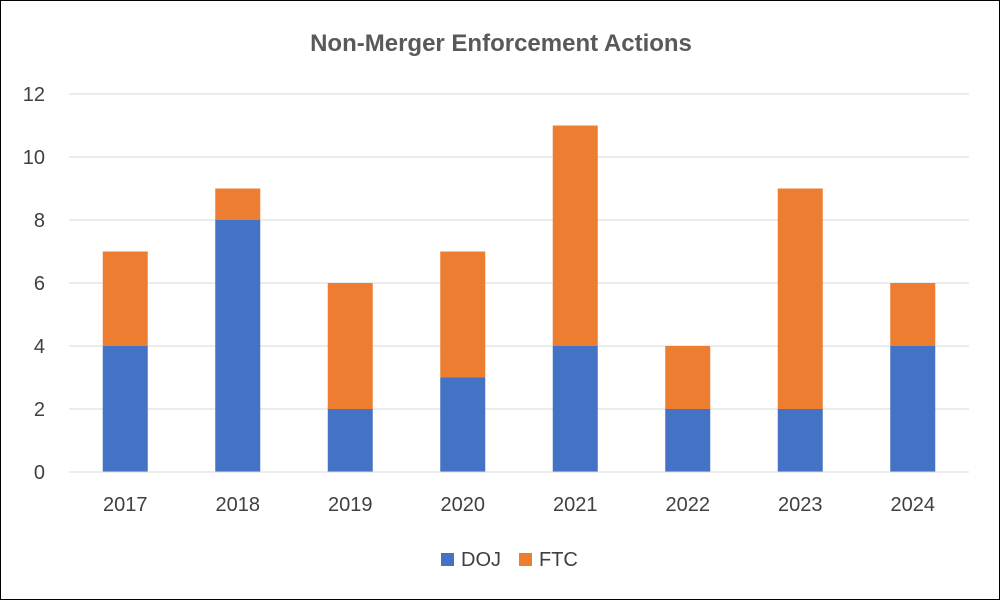 The width and height of the screenshot is (1000, 601). What do you see at coordinates (558, 560) in the screenshot?
I see `legend-label-ftc: FTC` at bounding box center [558, 560].